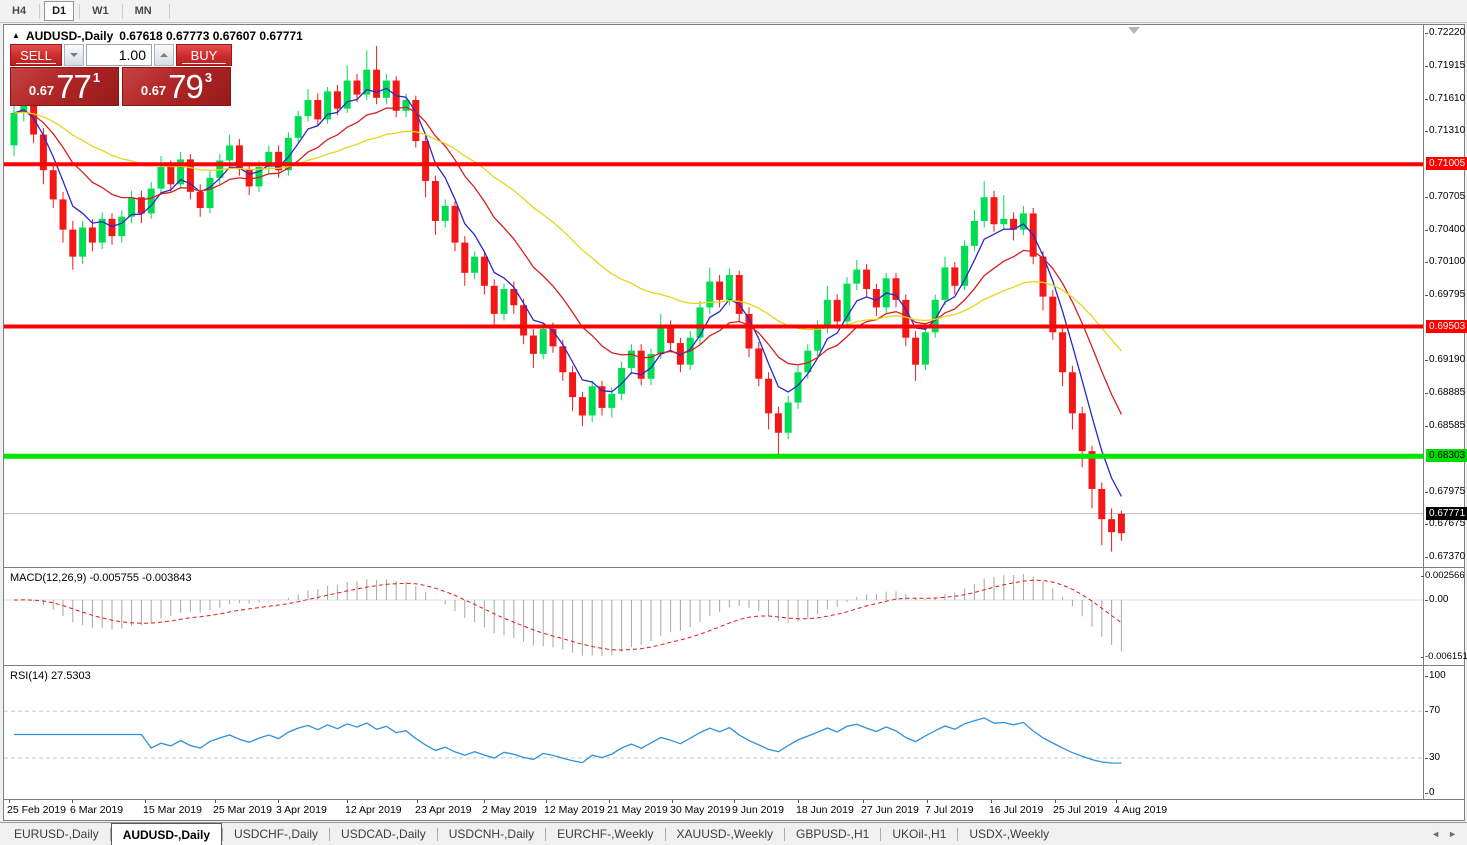 This screenshot has height=845, width=1467. Describe the element at coordinates (637, 810) in the screenshot. I see `date-tick-label: 21 May 2019` at that location.